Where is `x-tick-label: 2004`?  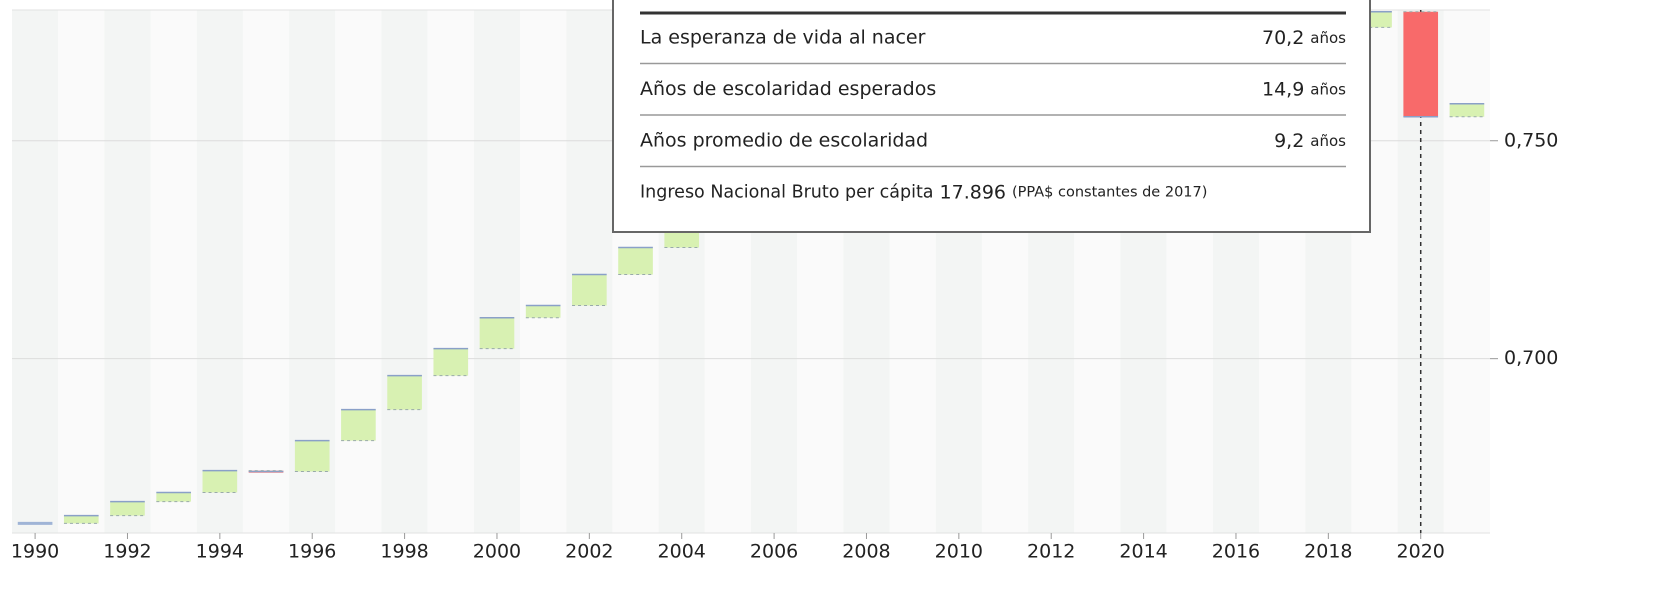
x-tick-label: 2004 is located at coordinates (682, 552).